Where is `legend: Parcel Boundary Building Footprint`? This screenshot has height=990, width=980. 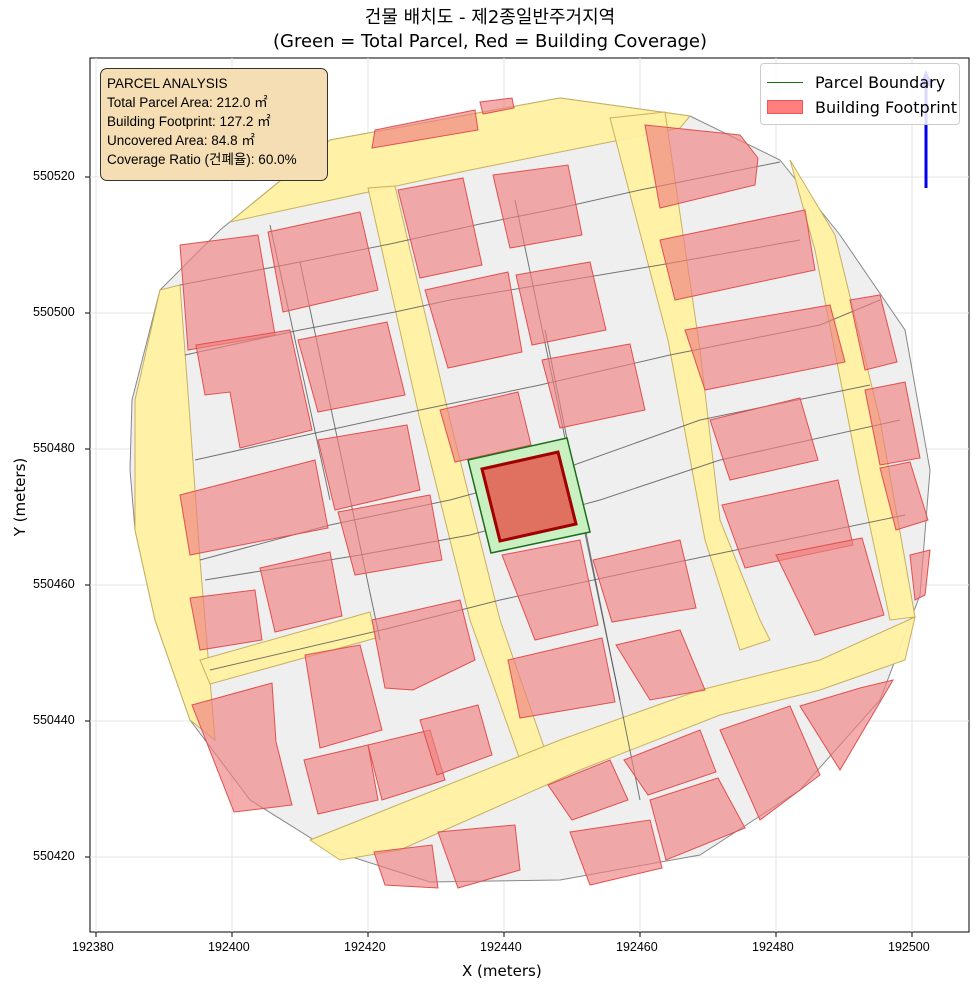 legend: Parcel Boundary Building Footprint is located at coordinates (860, 94).